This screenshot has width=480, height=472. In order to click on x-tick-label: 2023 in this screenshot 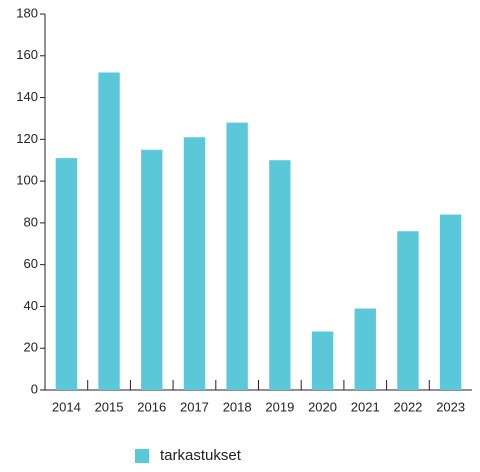, I will do `click(450, 406)`.